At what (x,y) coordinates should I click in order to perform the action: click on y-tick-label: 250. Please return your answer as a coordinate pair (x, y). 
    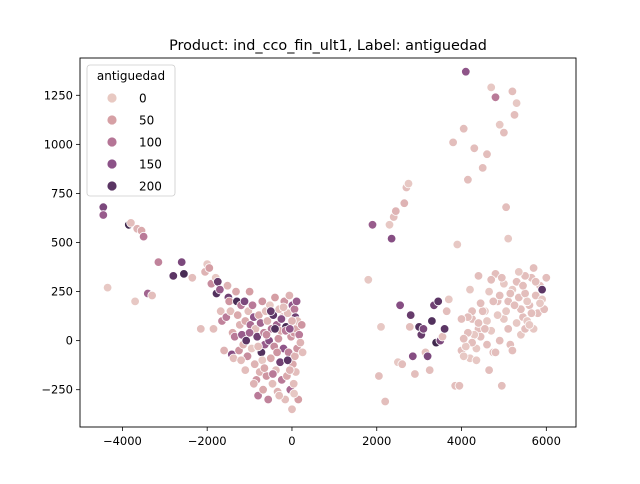
    Looking at the image, I should click on (62, 292).